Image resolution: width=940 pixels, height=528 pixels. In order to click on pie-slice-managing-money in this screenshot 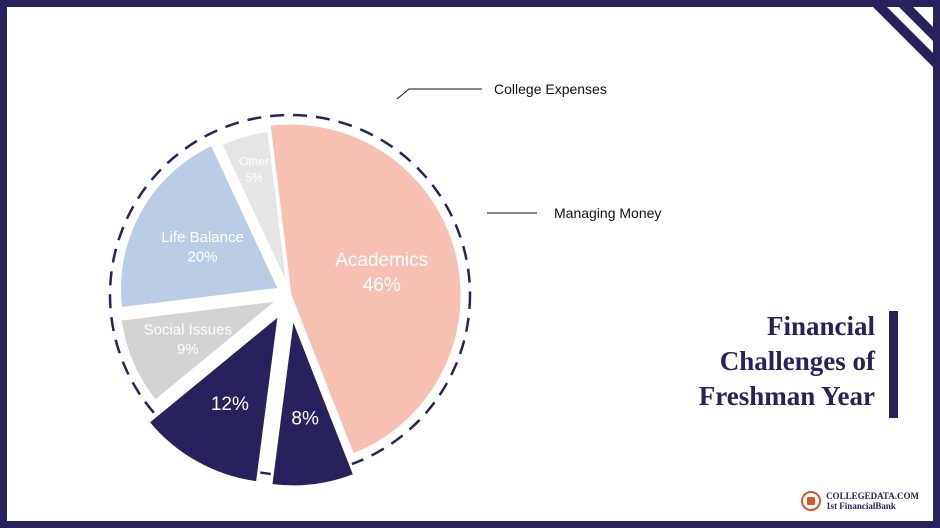, I will do `click(213, 397)`.